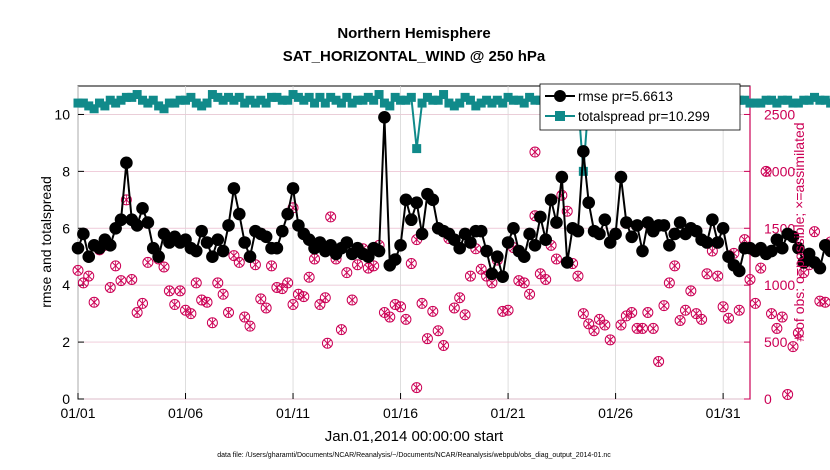  What do you see at coordinates (625, 96) in the screenshot?
I see `legend-rmse-label: rmse pr=5.6613` at bounding box center [625, 96].